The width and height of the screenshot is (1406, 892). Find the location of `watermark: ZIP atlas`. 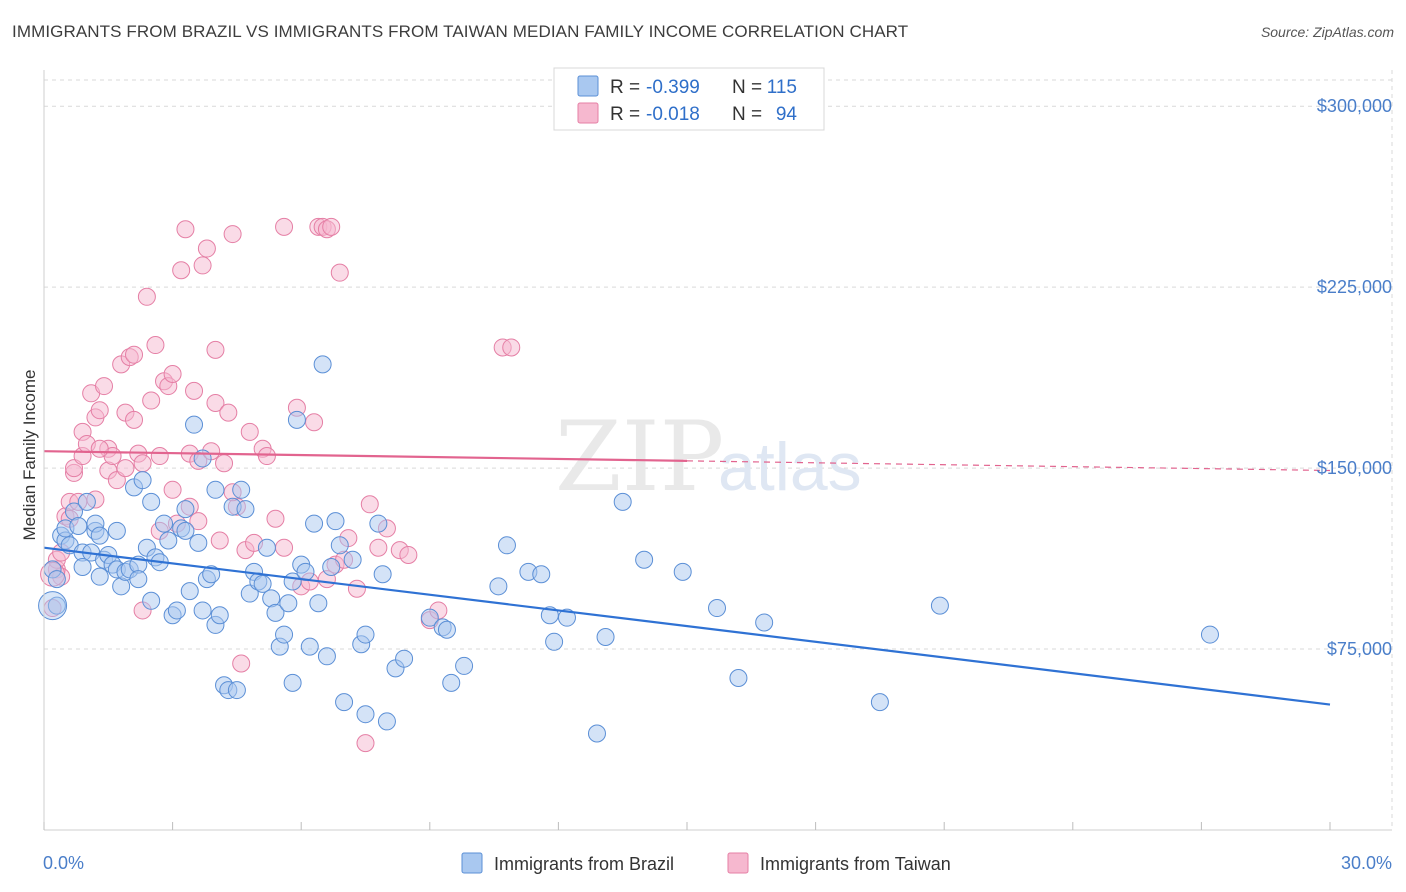

watermark: ZIP atlas is located at coordinates (708, 457).